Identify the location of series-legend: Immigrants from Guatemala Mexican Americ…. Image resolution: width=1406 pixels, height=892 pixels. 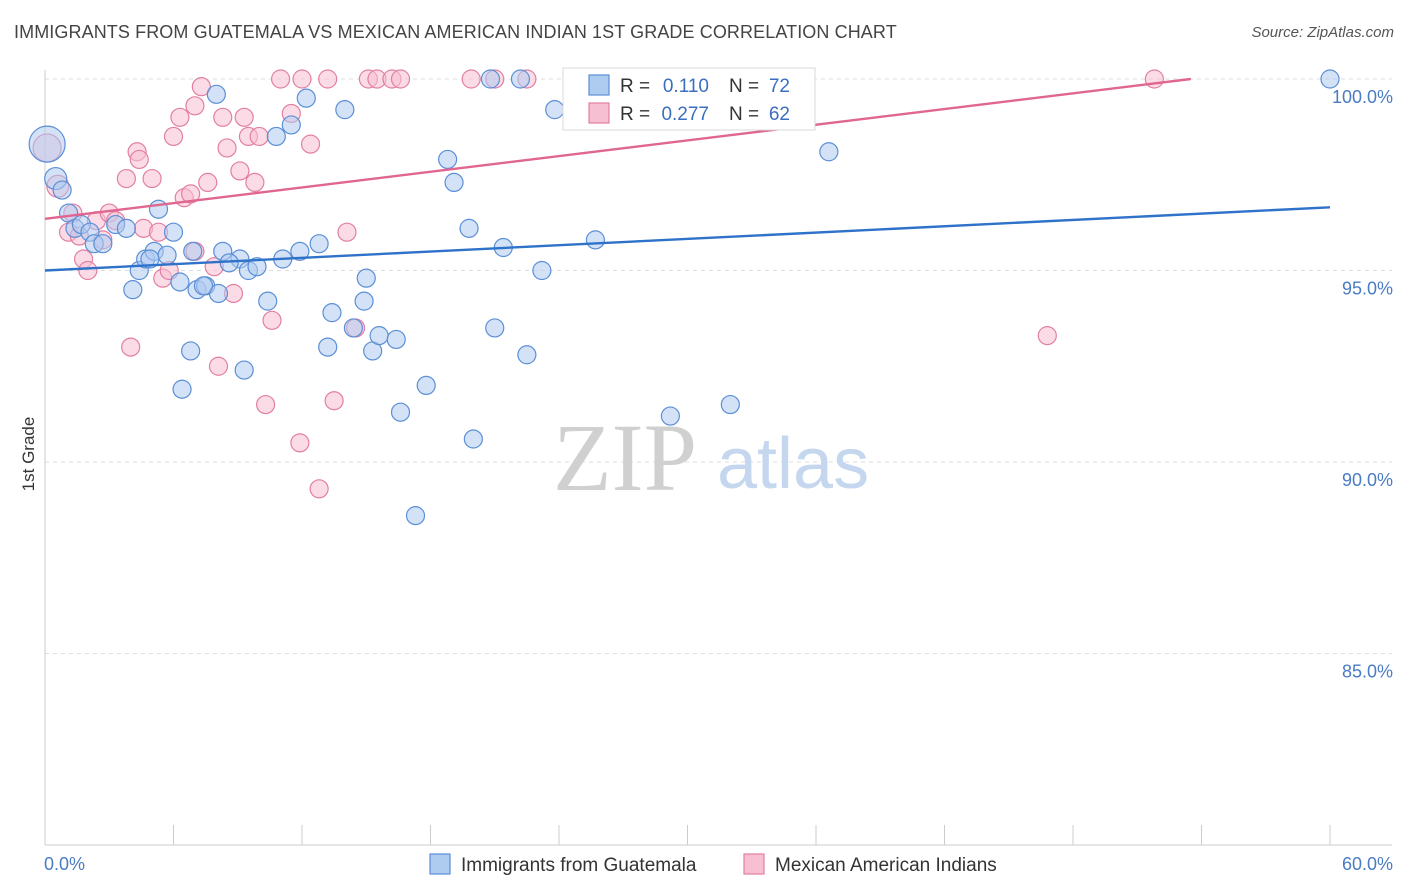
(713, 864).